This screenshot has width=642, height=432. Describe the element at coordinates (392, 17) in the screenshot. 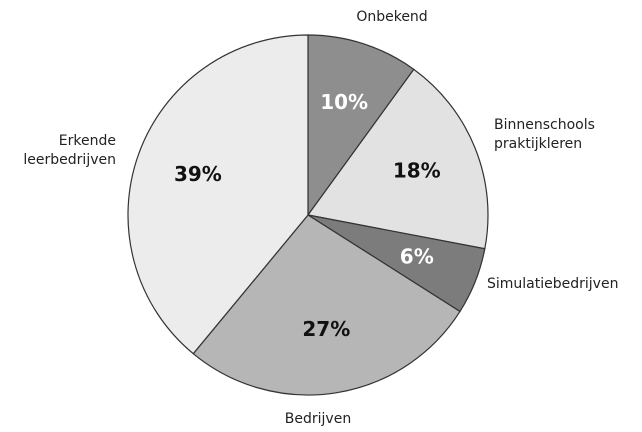

I see `category-label: Onbekend` at that location.